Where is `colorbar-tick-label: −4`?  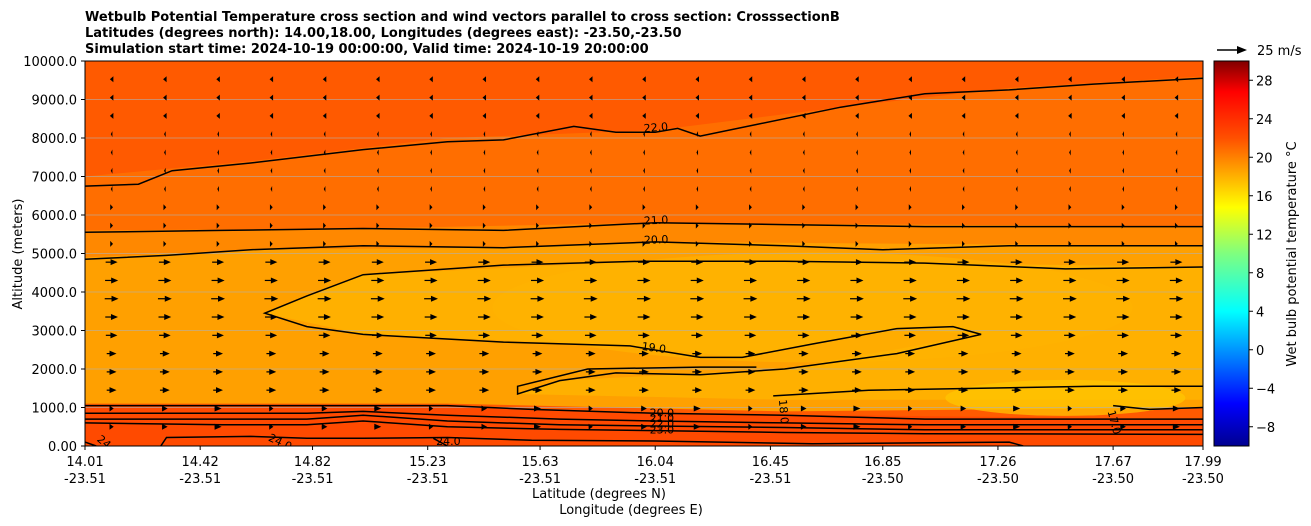
colorbar-tick-label: −4 is located at coordinates (1265, 389).